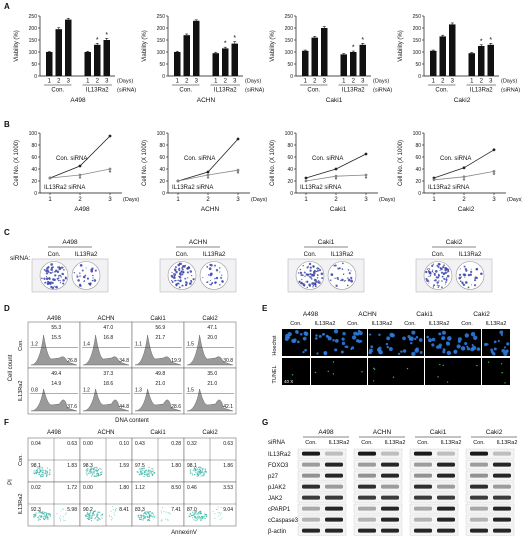 This screenshot has height=550, width=522. What do you see at coordinates (36, 466) in the screenshot?
I see `quadrant-ll: 98.1` at bounding box center [36, 466].